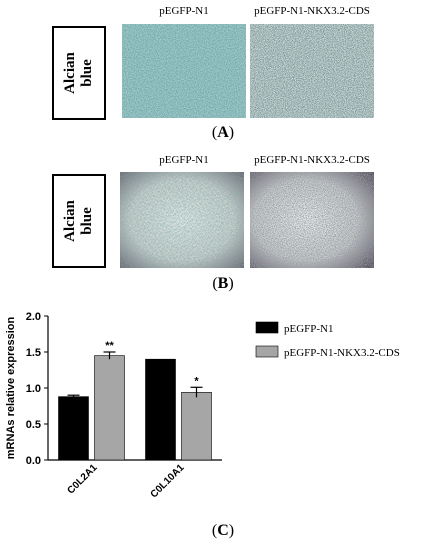  What do you see at coordinates (196, 381) in the screenshot?
I see `significance-mark: *` at bounding box center [196, 381].